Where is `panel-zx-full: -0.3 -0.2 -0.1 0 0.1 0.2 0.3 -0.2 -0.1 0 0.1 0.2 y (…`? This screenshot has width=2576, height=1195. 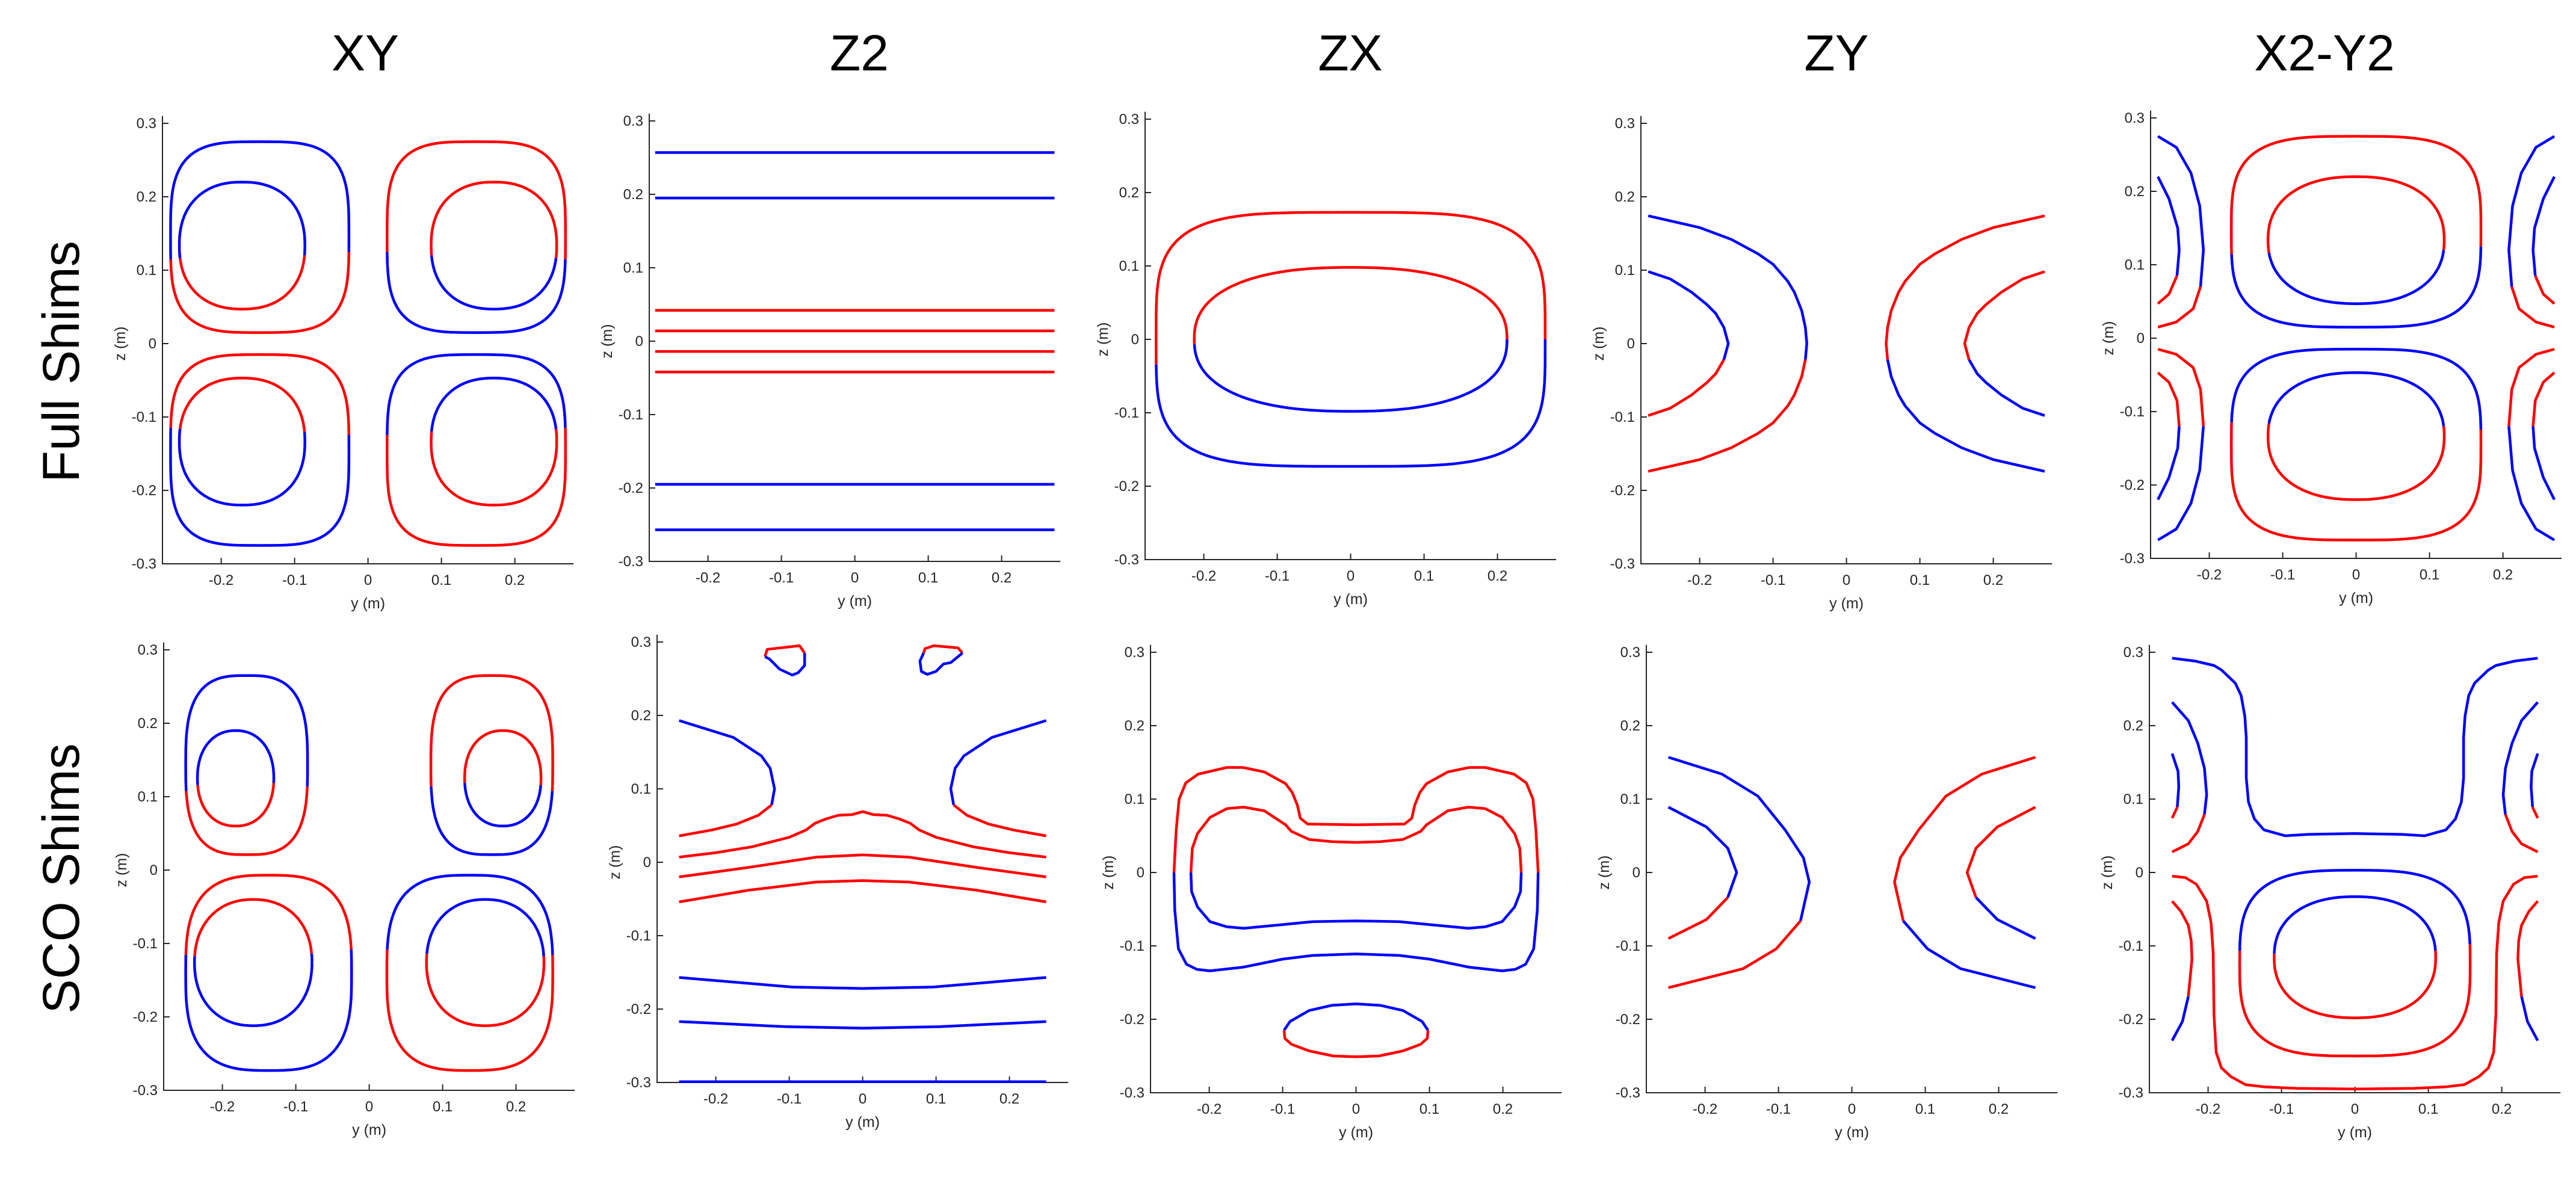 panel-zx-full: -0.3 -0.2 -0.1 0 0.1 0.2 0.3 -0.2 -0.1 0 0.1 0.2 y (… is located at coordinates (1326, 359).